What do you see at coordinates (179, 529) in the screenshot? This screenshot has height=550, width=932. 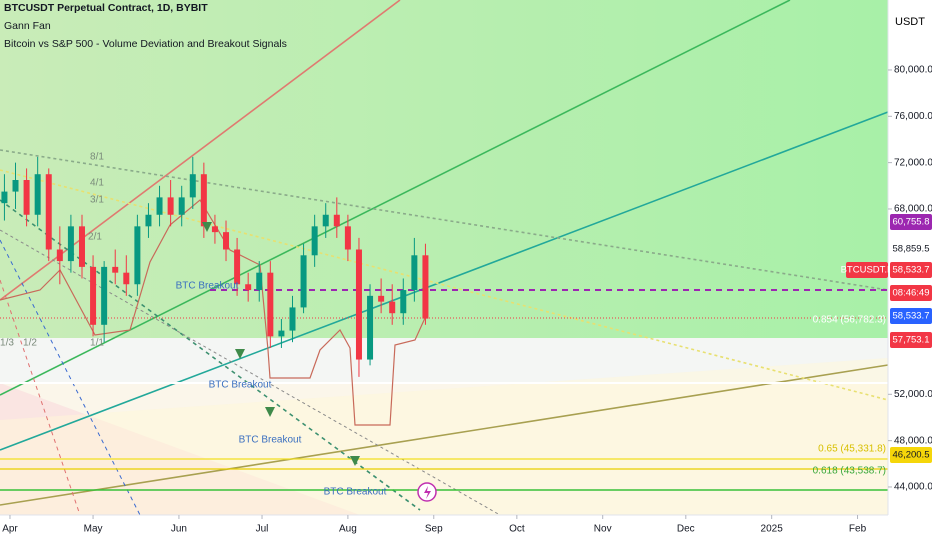 I see `x-tick-label: Jun` at bounding box center [179, 529].